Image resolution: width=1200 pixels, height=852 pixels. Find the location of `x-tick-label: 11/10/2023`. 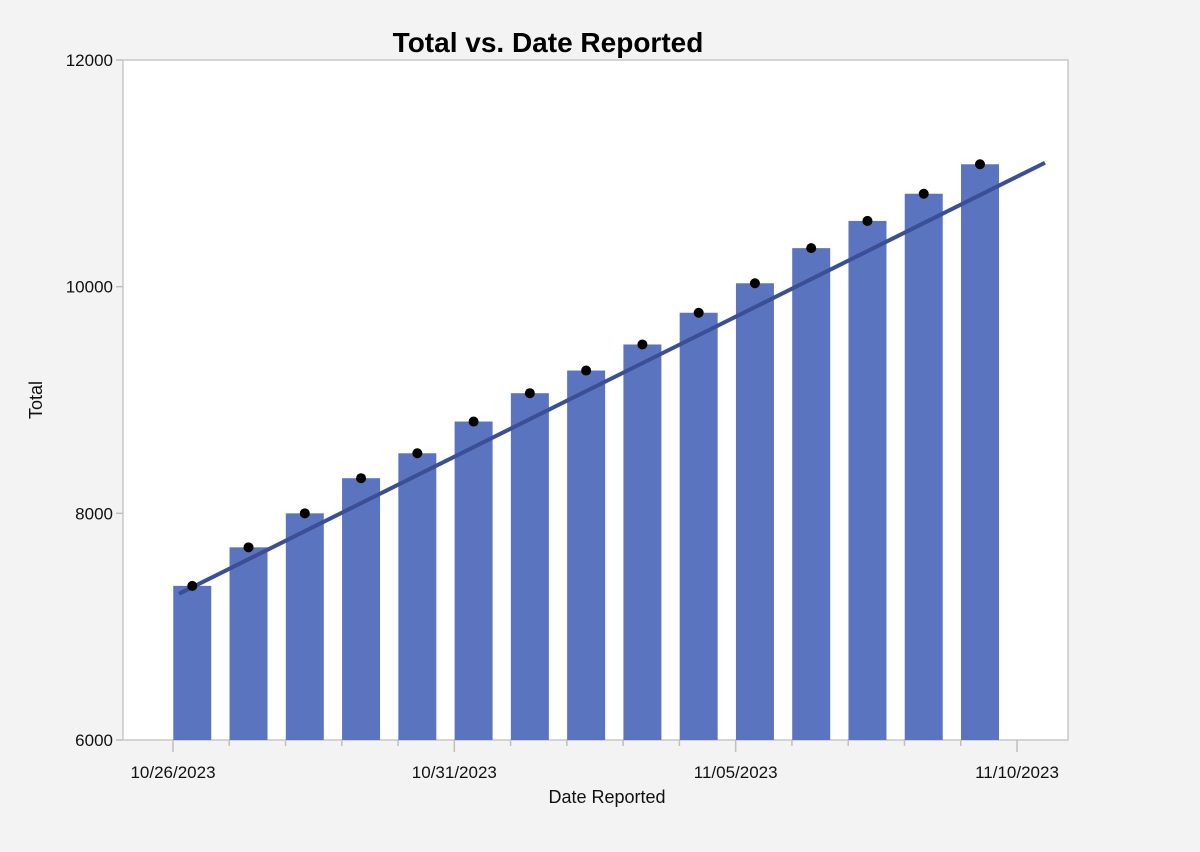

x-tick-label: 11/10/2023 is located at coordinates (1017, 772).